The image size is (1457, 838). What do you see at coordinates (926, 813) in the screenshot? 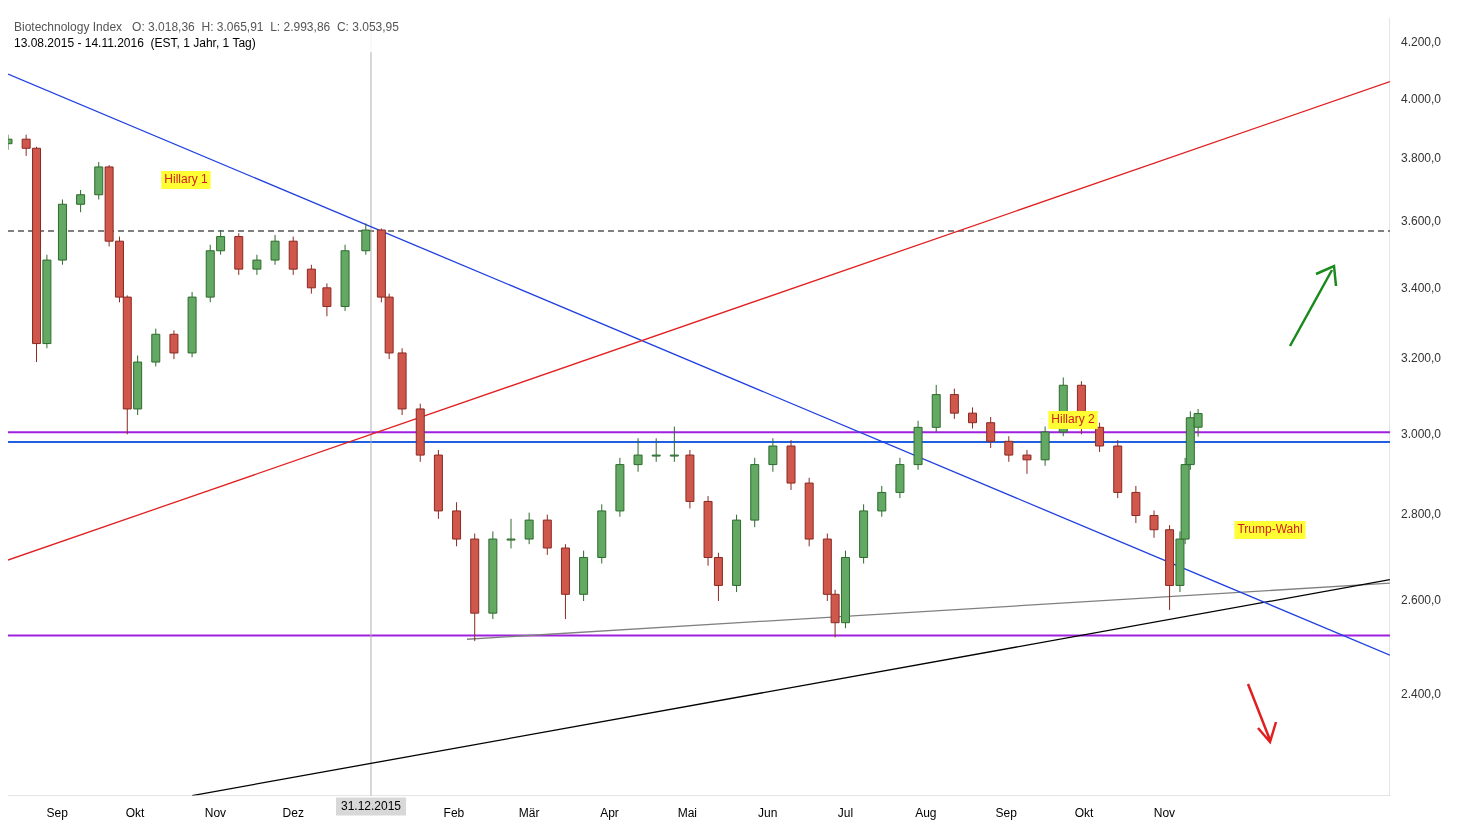
I see `x-tick-label: Aug` at bounding box center [926, 813].